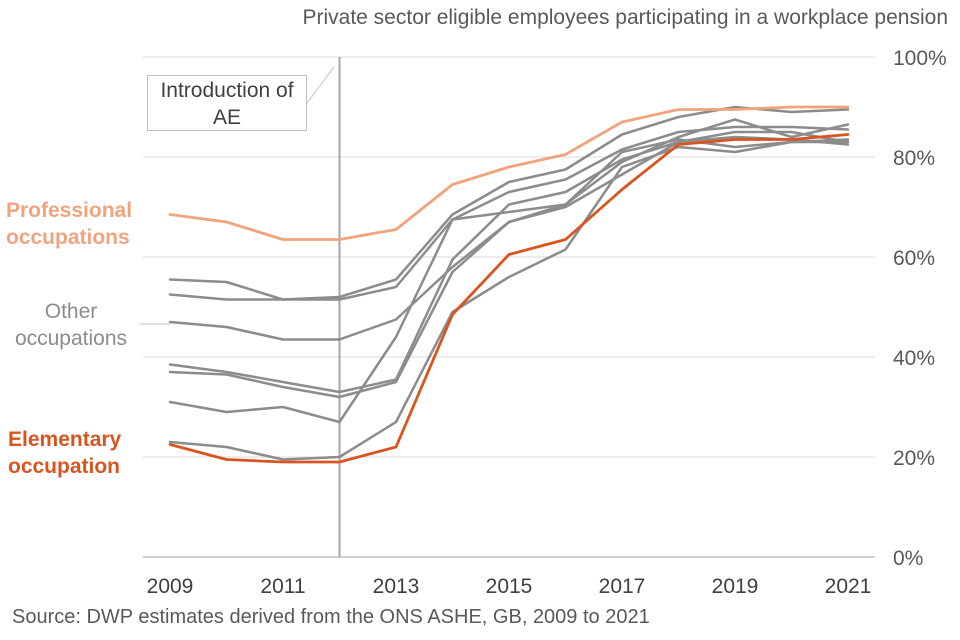  I want to click on y-tick-label-0pct: 0%, so click(908, 558).